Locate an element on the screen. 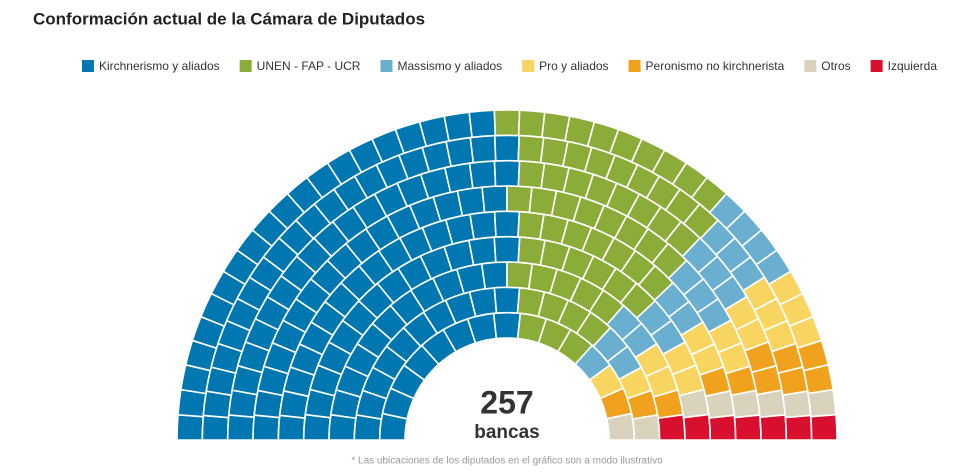 This screenshot has height=473, width=967. legend-label: Kirchnerismo y aliados is located at coordinates (159, 66).